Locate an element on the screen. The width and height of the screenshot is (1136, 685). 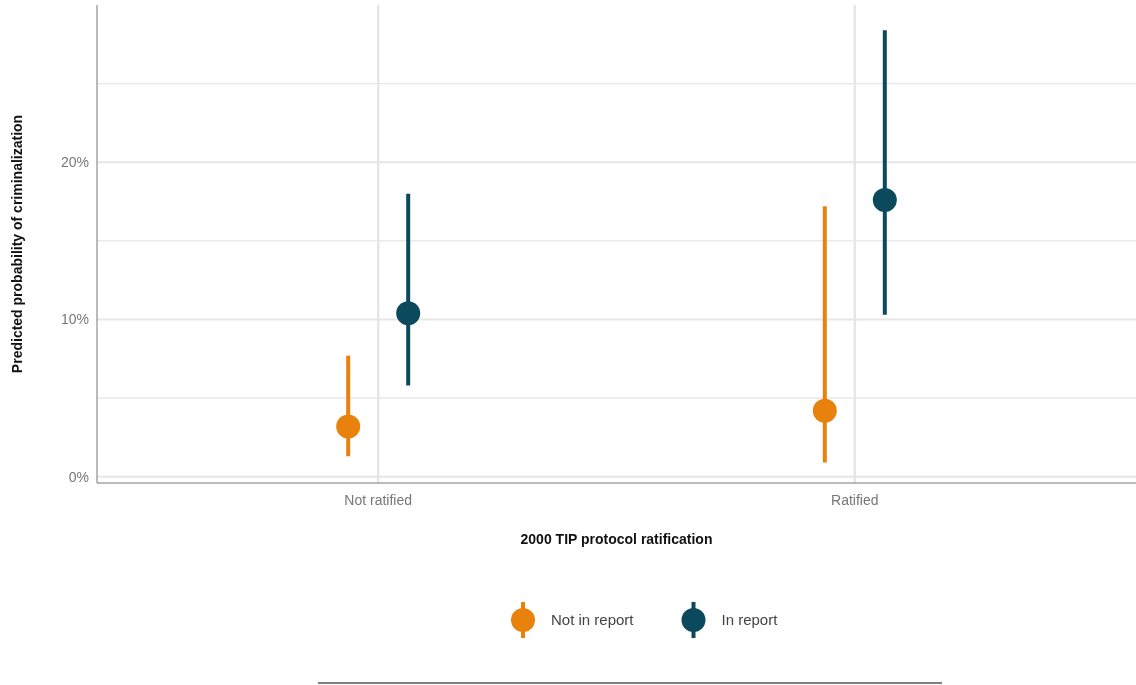
x-tick-label: Ratified is located at coordinates (855, 500).